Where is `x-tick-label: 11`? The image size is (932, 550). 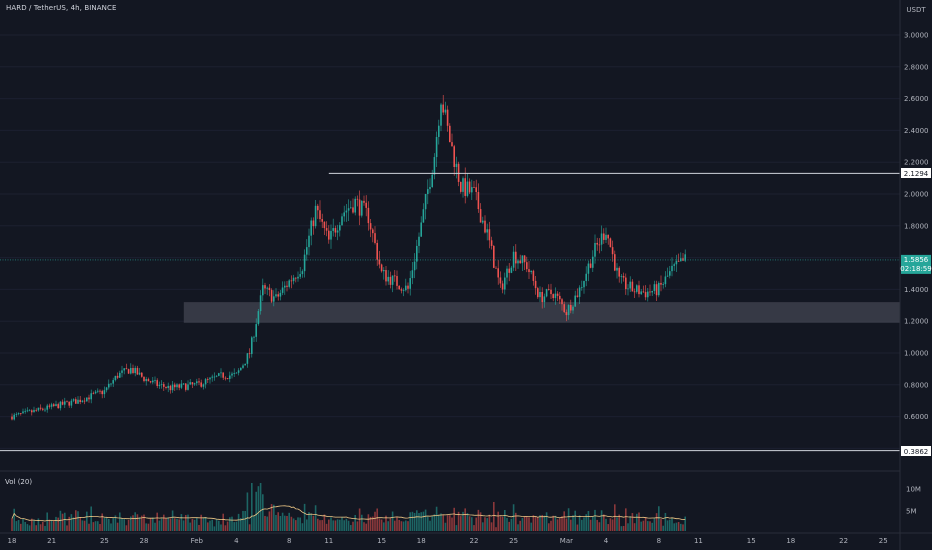
x-tick-label: 11 is located at coordinates (328, 541).